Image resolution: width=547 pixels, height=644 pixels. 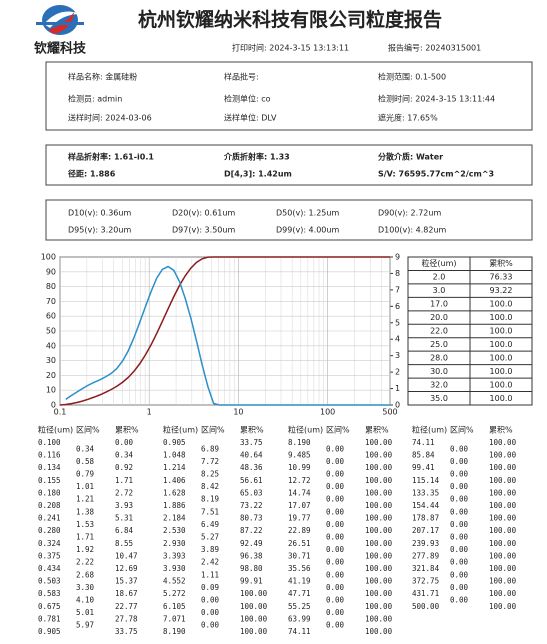 I want to click on interval-cell: 1.11, so click(x=210, y=574).